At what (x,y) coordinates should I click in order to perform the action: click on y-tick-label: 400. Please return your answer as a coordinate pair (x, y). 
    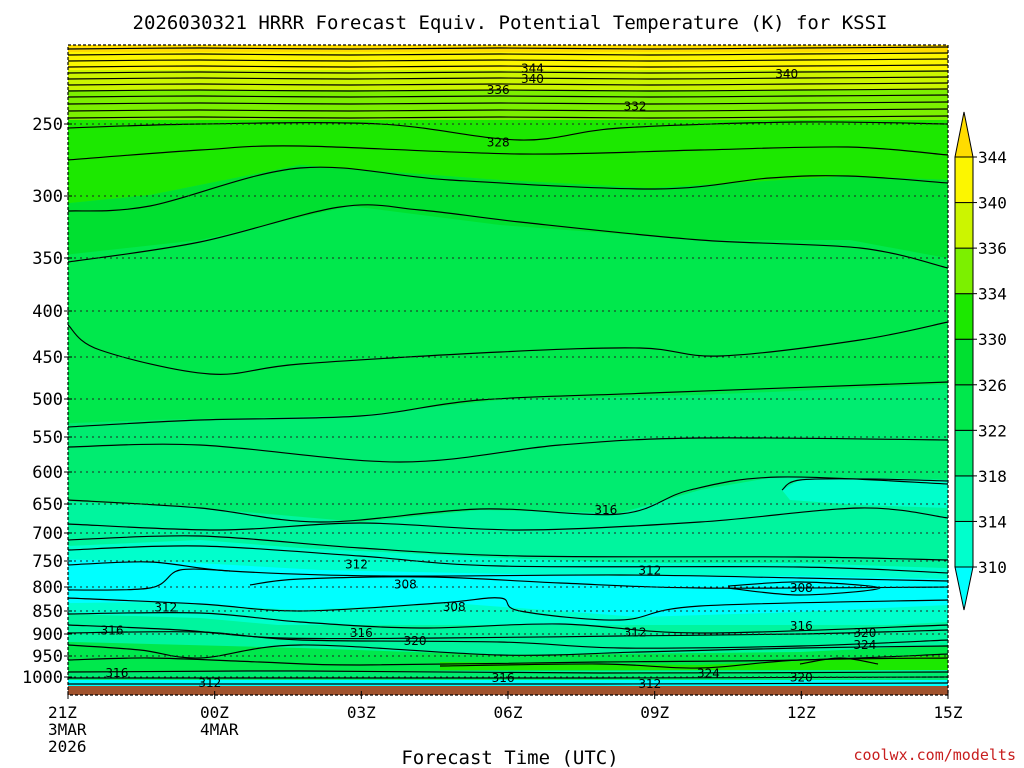
    Looking at the image, I should click on (47, 312).